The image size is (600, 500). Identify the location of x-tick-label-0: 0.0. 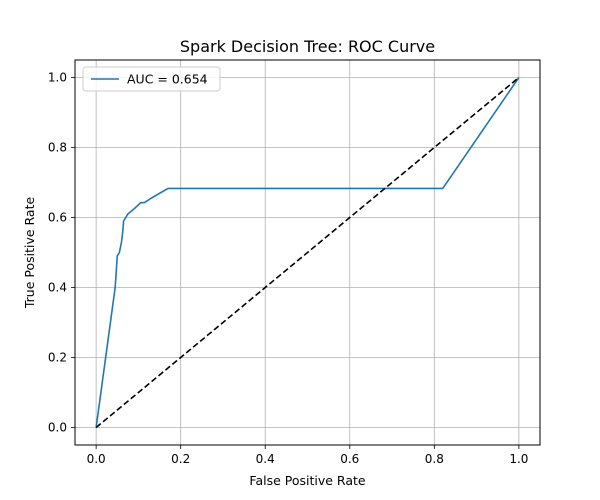
(96, 459).